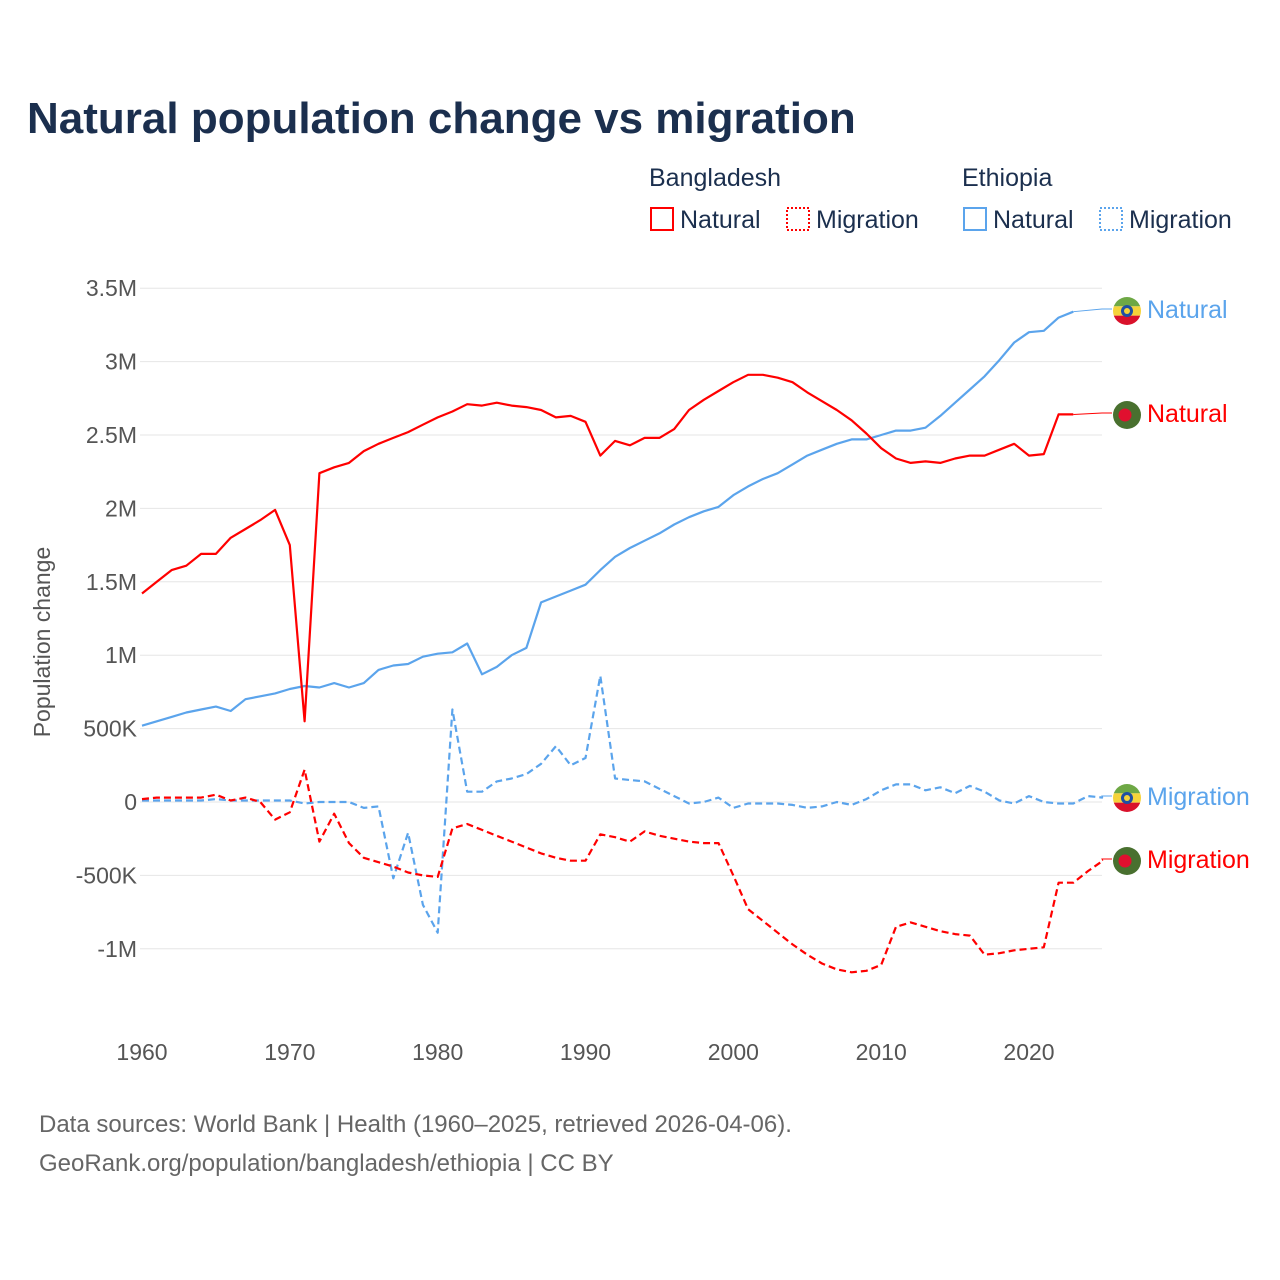  I want to click on legend-group-ethiopia: Ethiopia, so click(1007, 178).